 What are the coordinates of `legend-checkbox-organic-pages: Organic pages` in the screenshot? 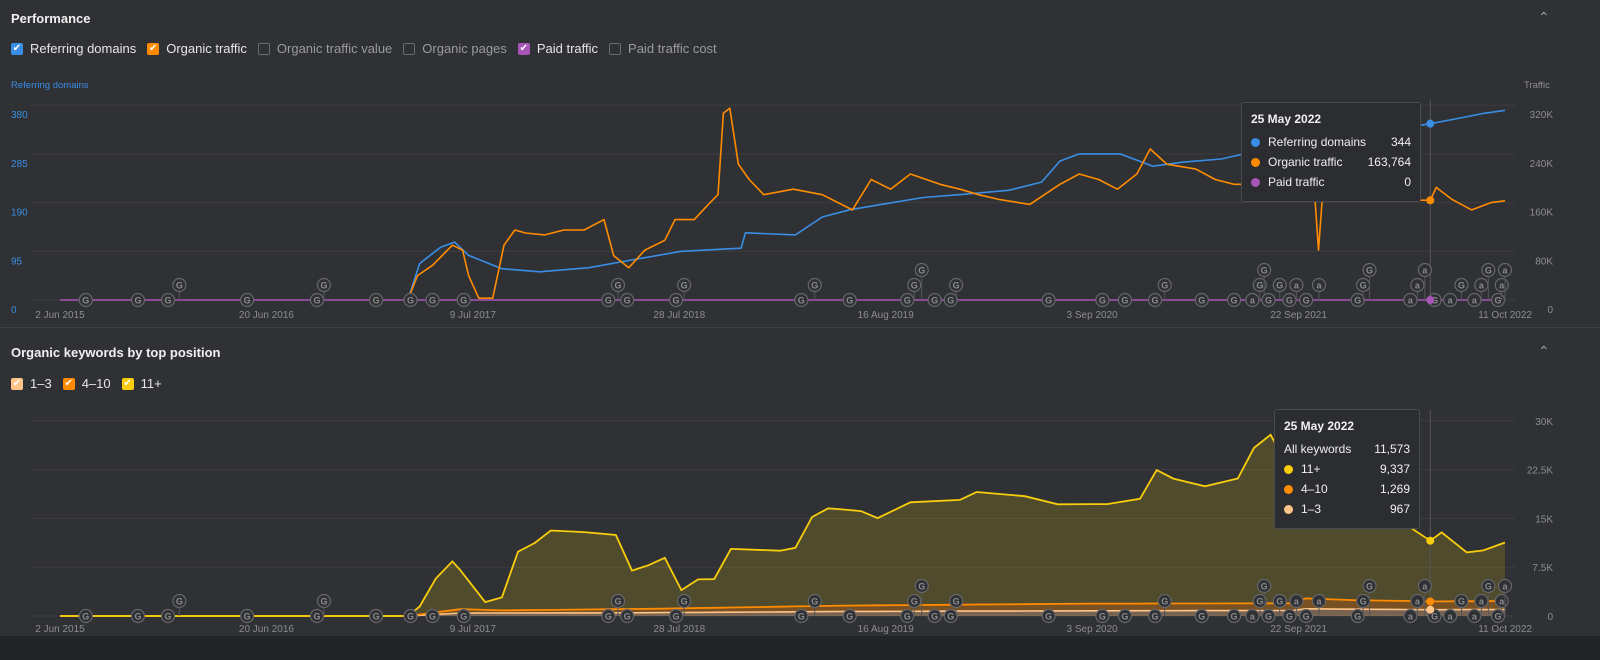 It's located at (455, 48).